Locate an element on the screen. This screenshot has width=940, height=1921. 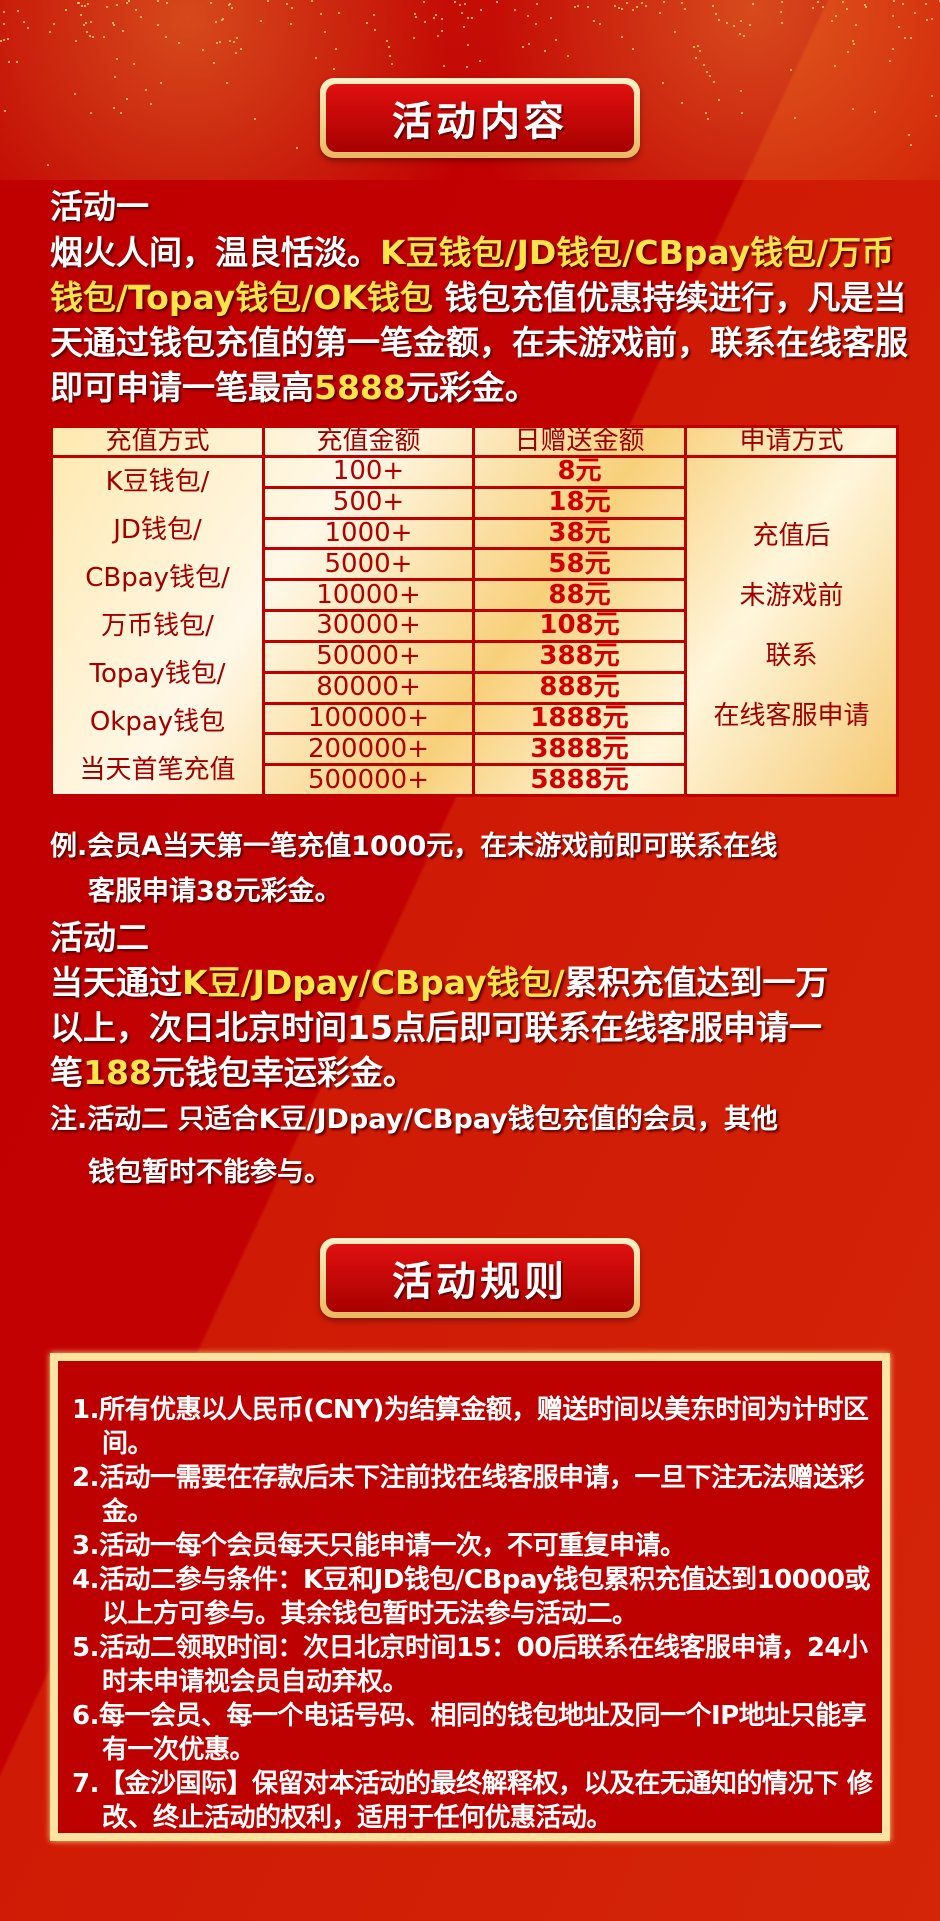
amount-cell: 5000+ is located at coordinates (368, 564).